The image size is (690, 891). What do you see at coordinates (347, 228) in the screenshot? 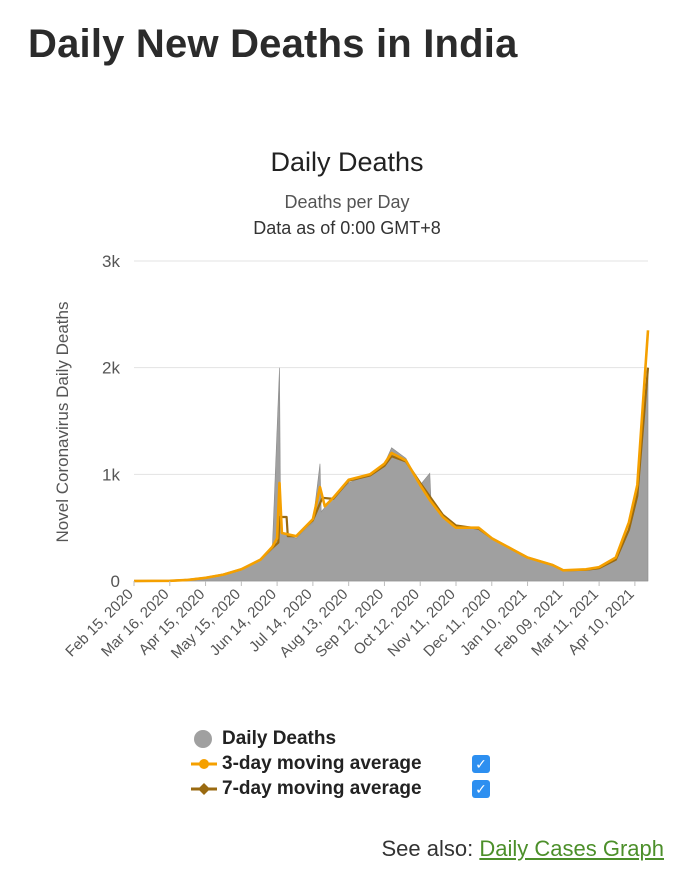
I see `chart-subtitle-line-2: Data as of 0:00 GMT+8` at bounding box center [347, 228].